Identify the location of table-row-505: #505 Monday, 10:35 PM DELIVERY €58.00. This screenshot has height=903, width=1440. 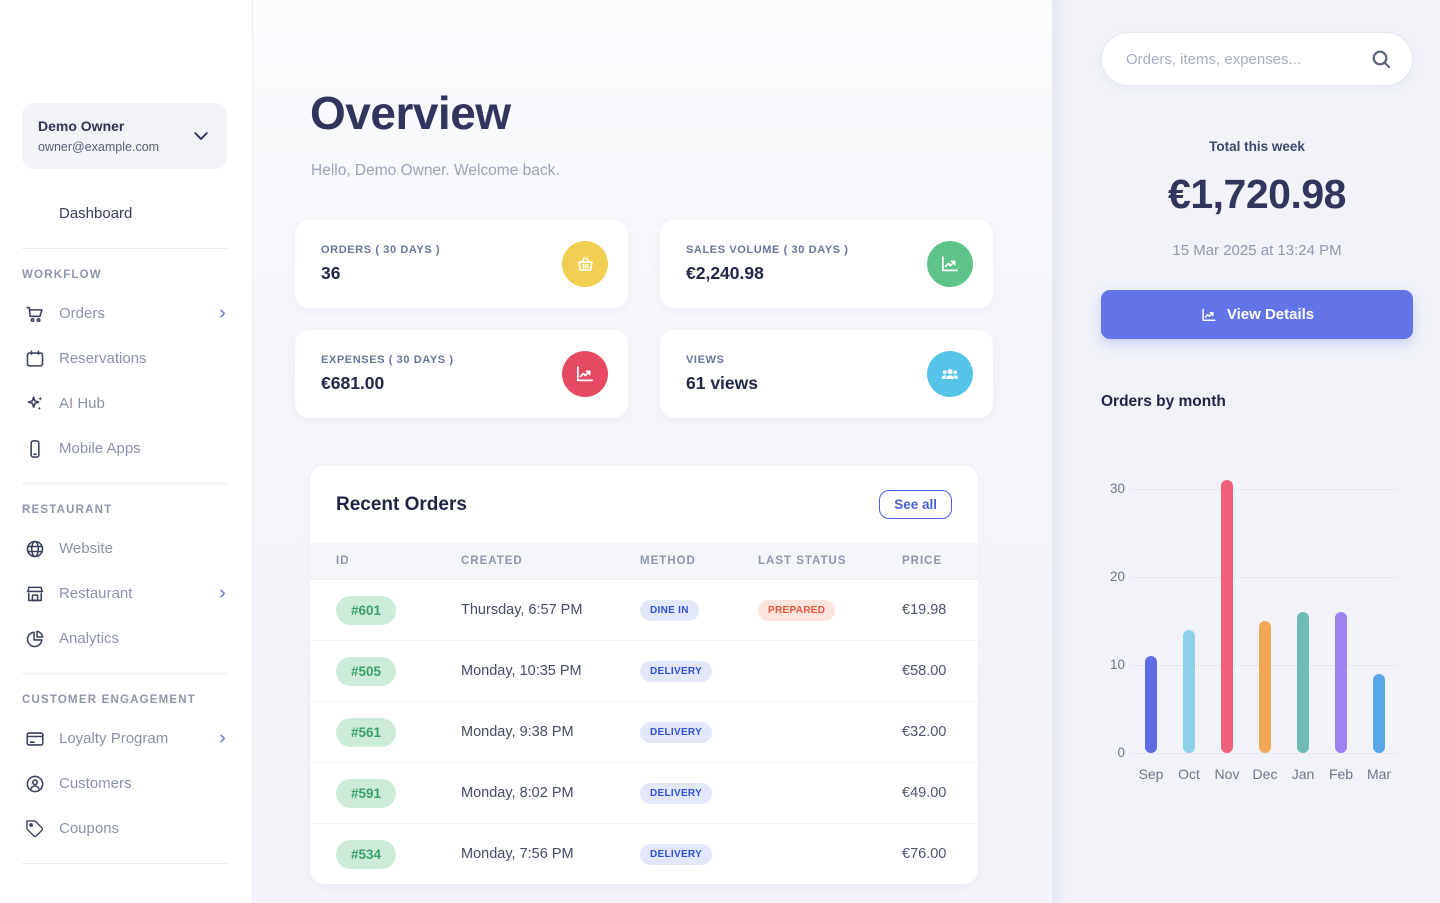
(644, 670).